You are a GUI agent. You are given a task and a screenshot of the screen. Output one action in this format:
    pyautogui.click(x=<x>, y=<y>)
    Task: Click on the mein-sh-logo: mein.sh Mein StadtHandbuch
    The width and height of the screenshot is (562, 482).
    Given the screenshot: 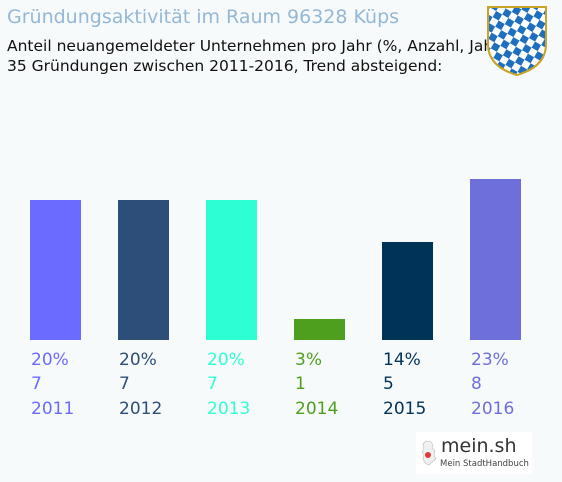 What is the action you would take?
    pyautogui.click(x=474, y=453)
    